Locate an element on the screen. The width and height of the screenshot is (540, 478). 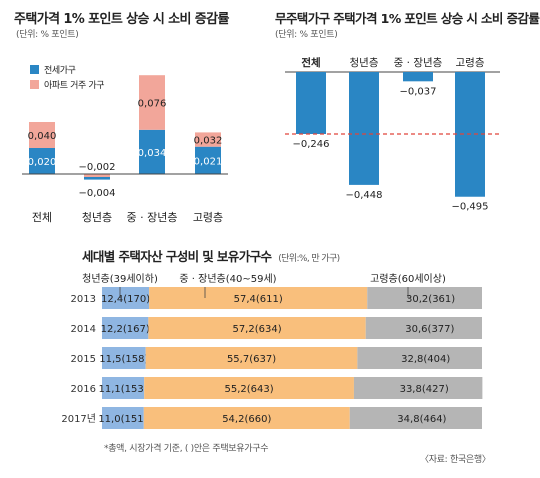
segment-youth-label: 11,5(158) is located at coordinates (123, 359).